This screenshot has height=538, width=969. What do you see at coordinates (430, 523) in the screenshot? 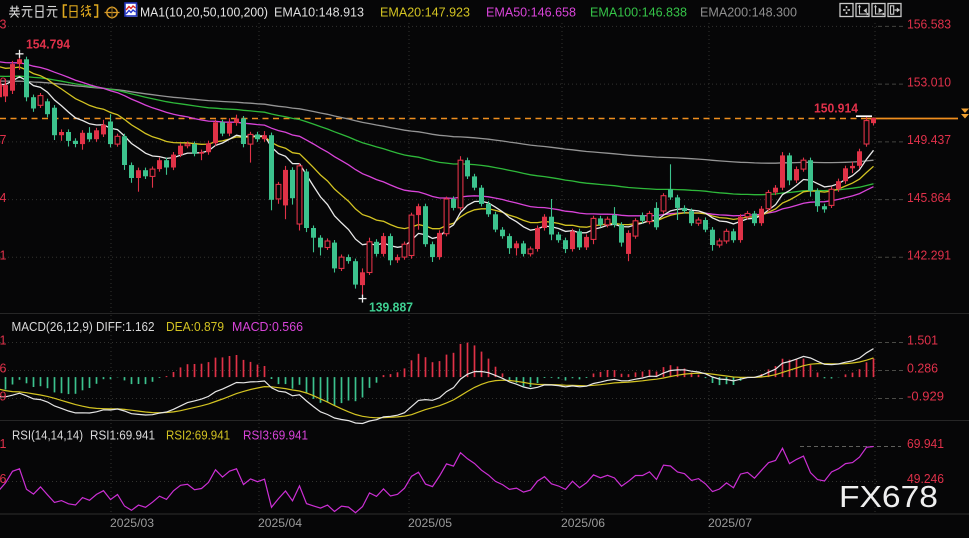
I see `svg-text: 2025/05` at bounding box center [430, 523].